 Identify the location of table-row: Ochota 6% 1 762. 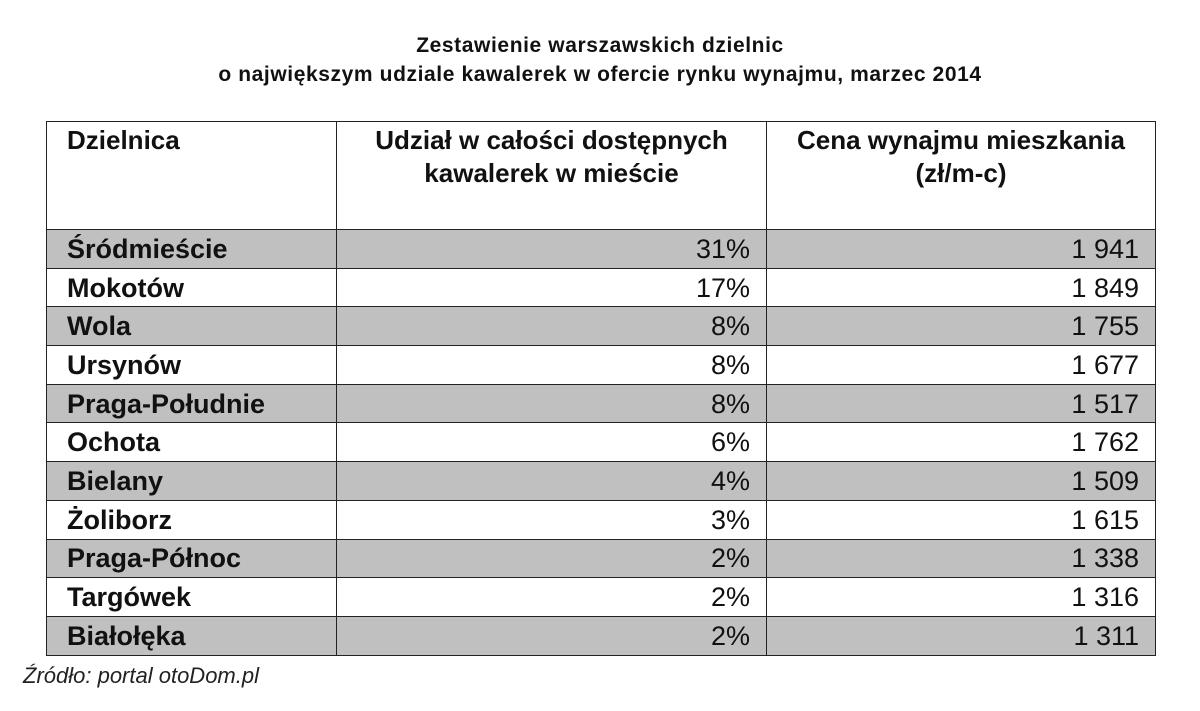
(601, 442).